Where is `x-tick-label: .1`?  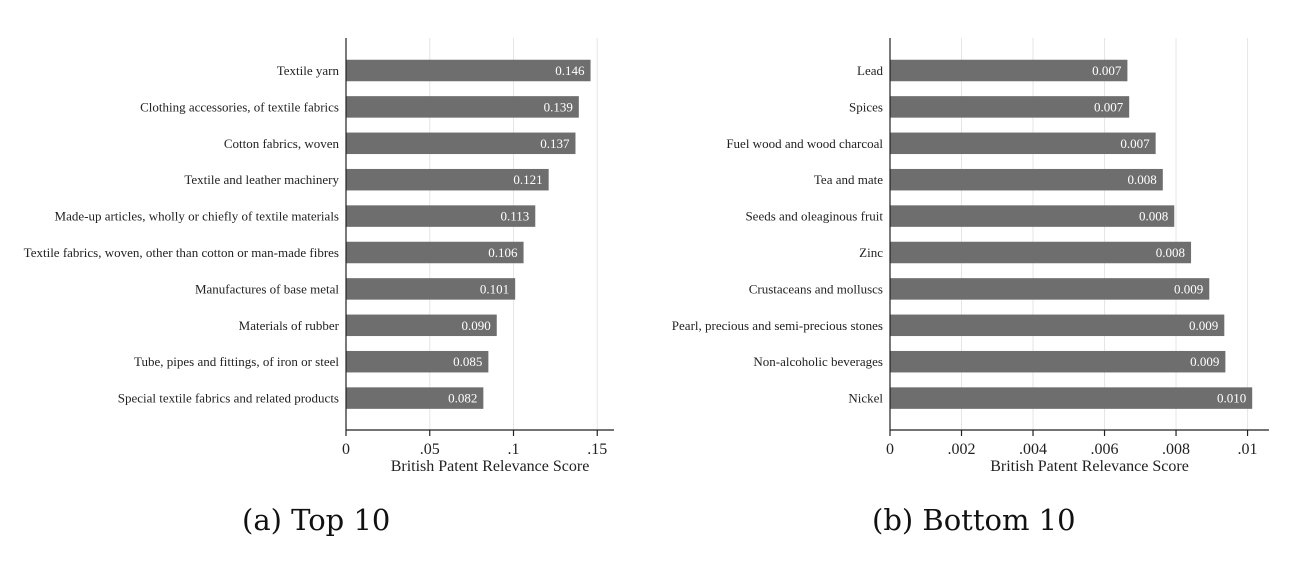
x-tick-label: .1 is located at coordinates (514, 449).